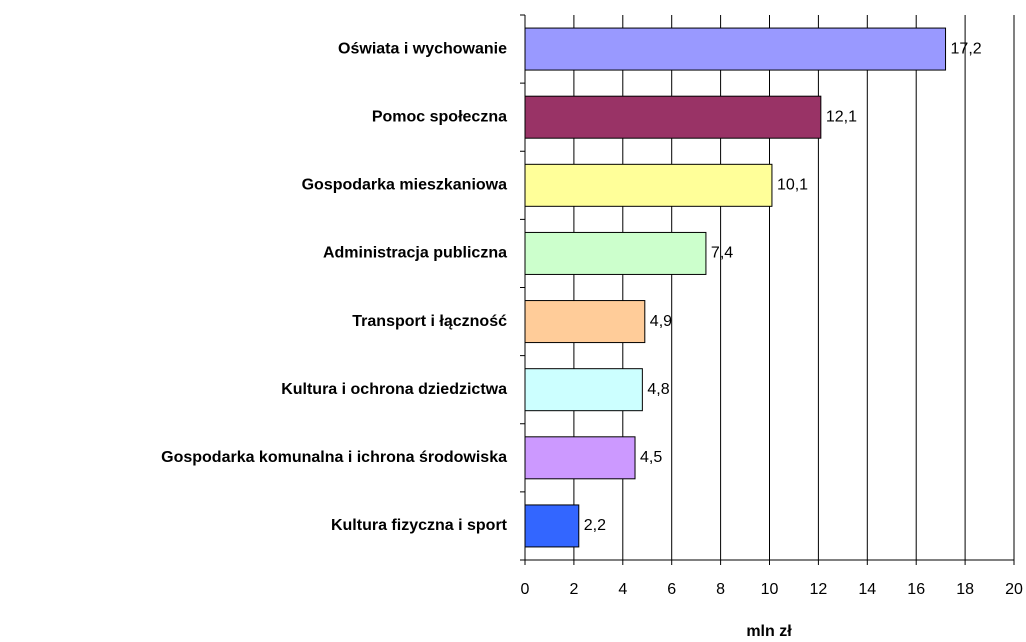 The image size is (1026, 642). I want to click on value-label: 4,5, so click(651, 457).